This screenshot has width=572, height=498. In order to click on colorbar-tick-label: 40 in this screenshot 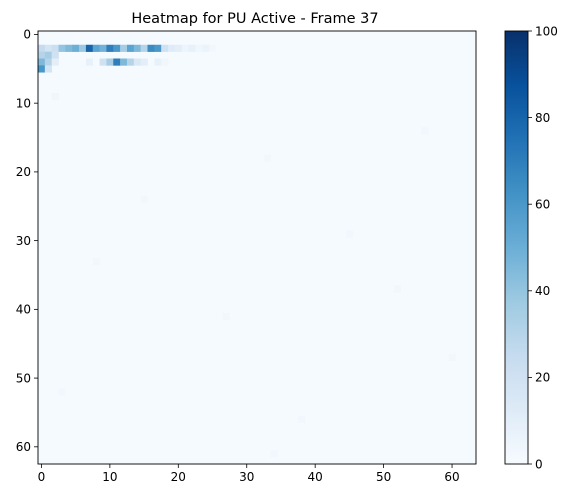, I will do `click(542, 291)`.